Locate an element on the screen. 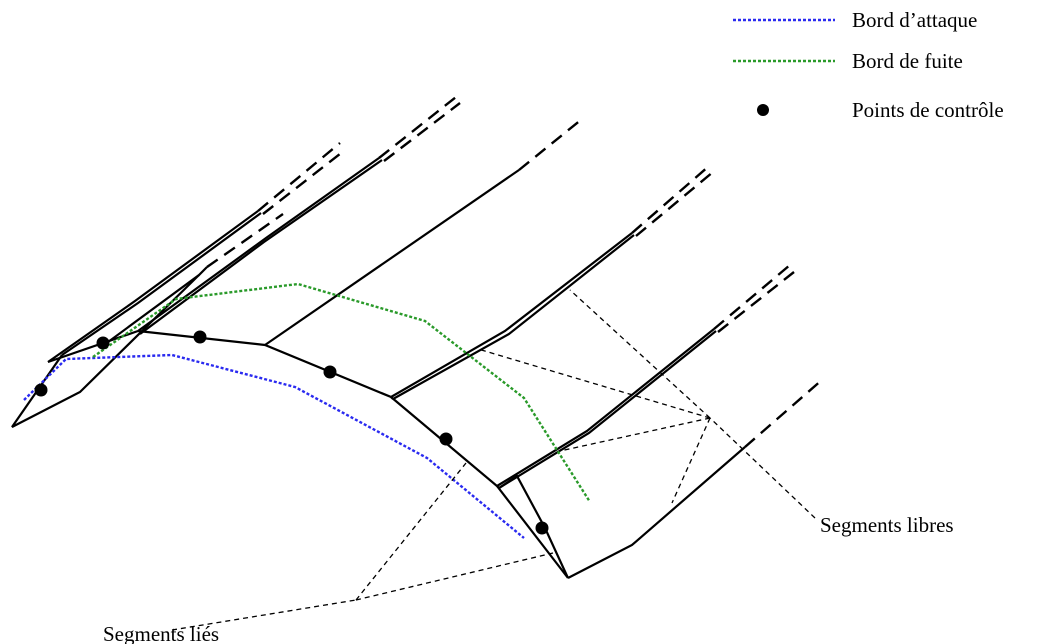 This screenshot has width=1061, height=644. free-segments-label: Segments libres is located at coordinates (887, 525).